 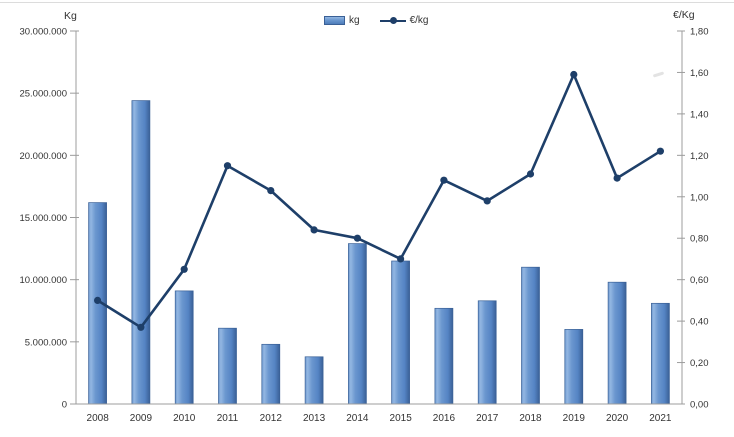 I want to click on bar-2014, so click(x=357, y=324).